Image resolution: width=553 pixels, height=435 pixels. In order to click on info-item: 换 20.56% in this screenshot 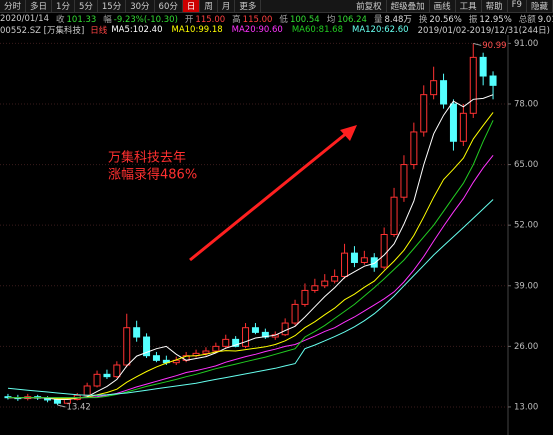, I will do `click(440, 19)`.